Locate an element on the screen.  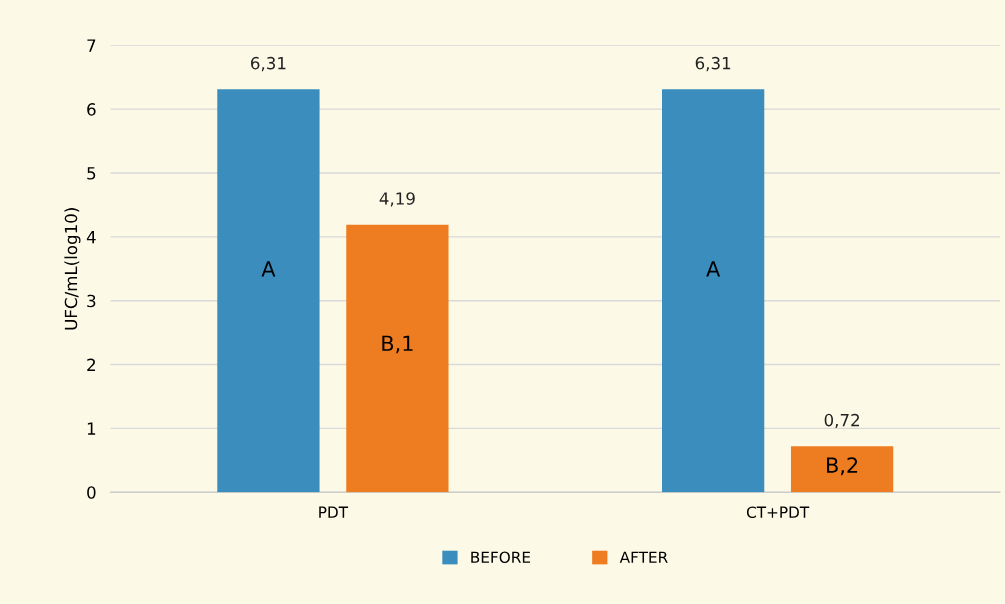
data-label: 4,19 is located at coordinates (397, 199).